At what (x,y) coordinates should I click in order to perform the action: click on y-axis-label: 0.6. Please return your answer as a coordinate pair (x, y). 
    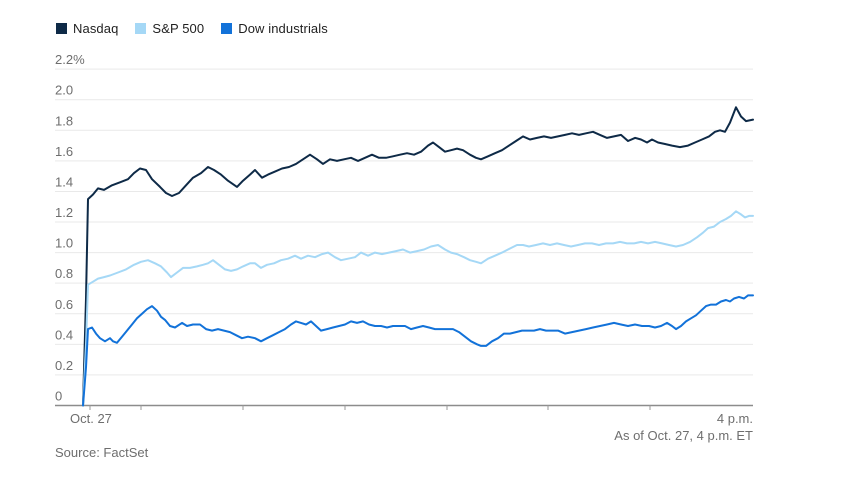
    Looking at the image, I should click on (64, 304).